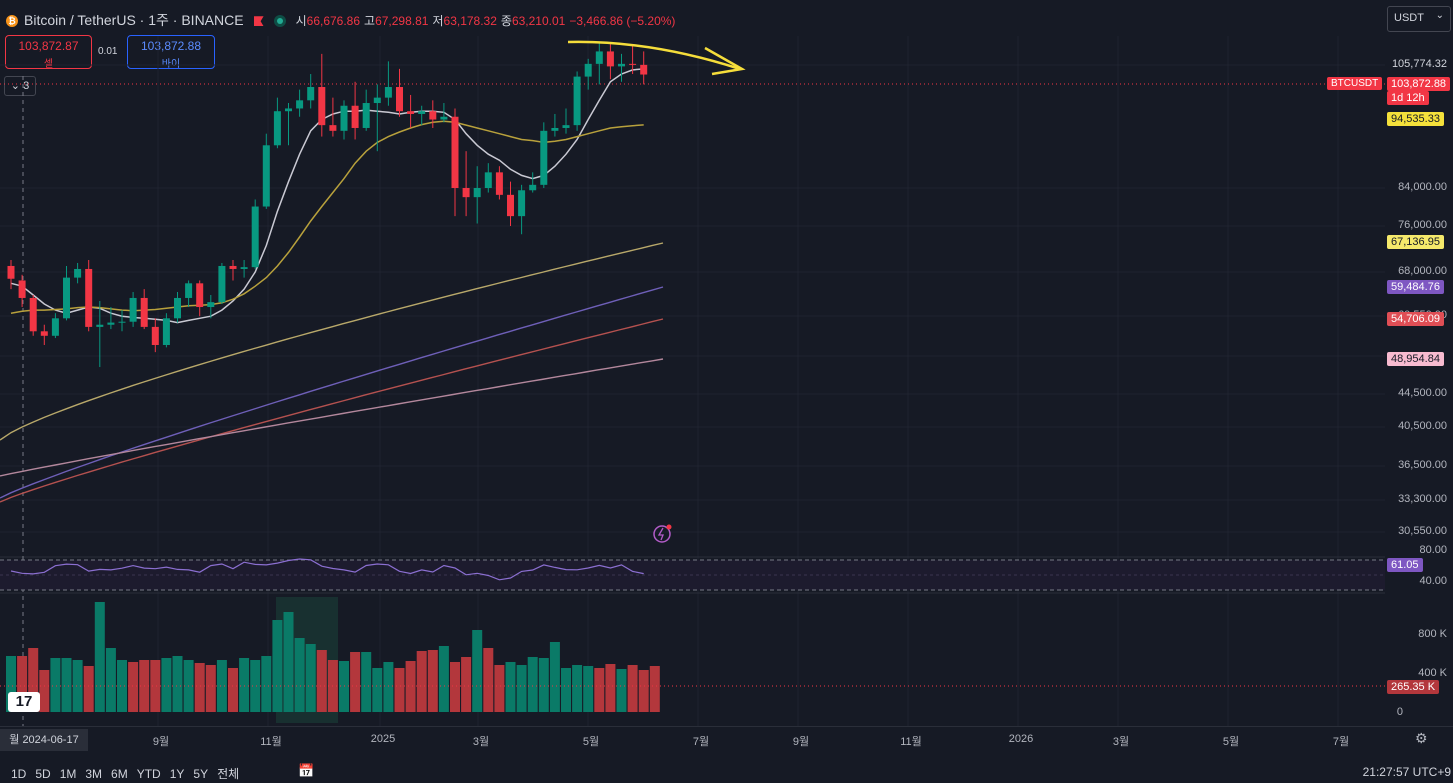 The image size is (1453, 783). Describe the element at coordinates (1433, 581) in the screenshot. I see `rsi-bottom-label: 40.00` at that location.